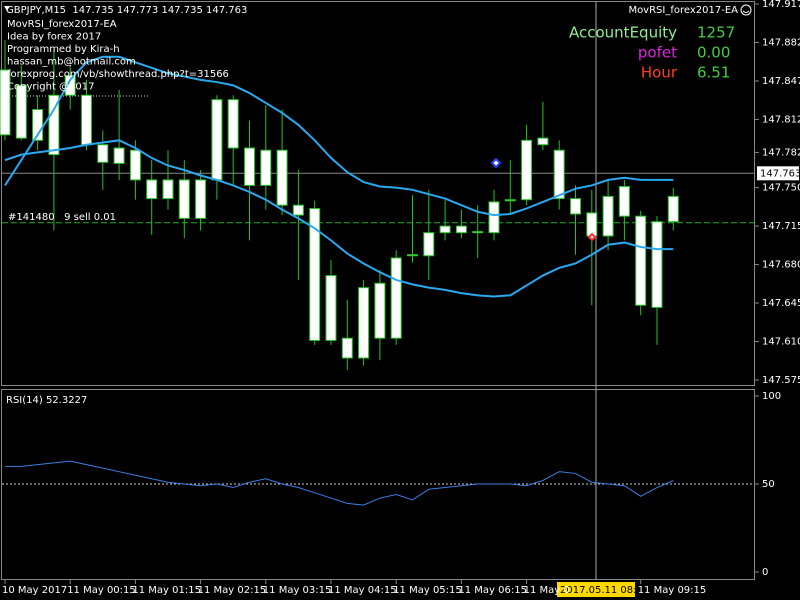  What do you see at coordinates (781, 265) in the screenshot?
I see `price-tick-label: 147.680` at bounding box center [781, 265].